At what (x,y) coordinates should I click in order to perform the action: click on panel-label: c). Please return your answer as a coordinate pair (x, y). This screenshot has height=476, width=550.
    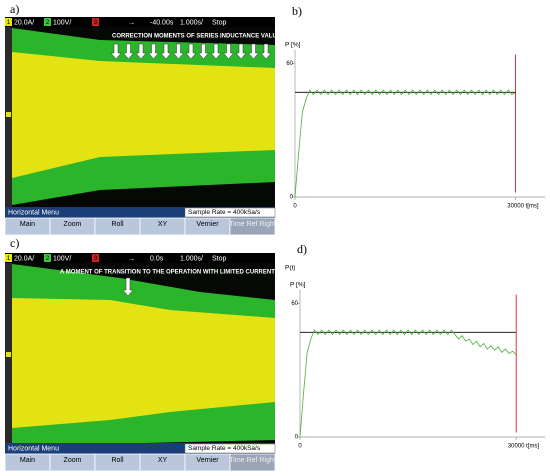
    Looking at the image, I should click on (14, 243).